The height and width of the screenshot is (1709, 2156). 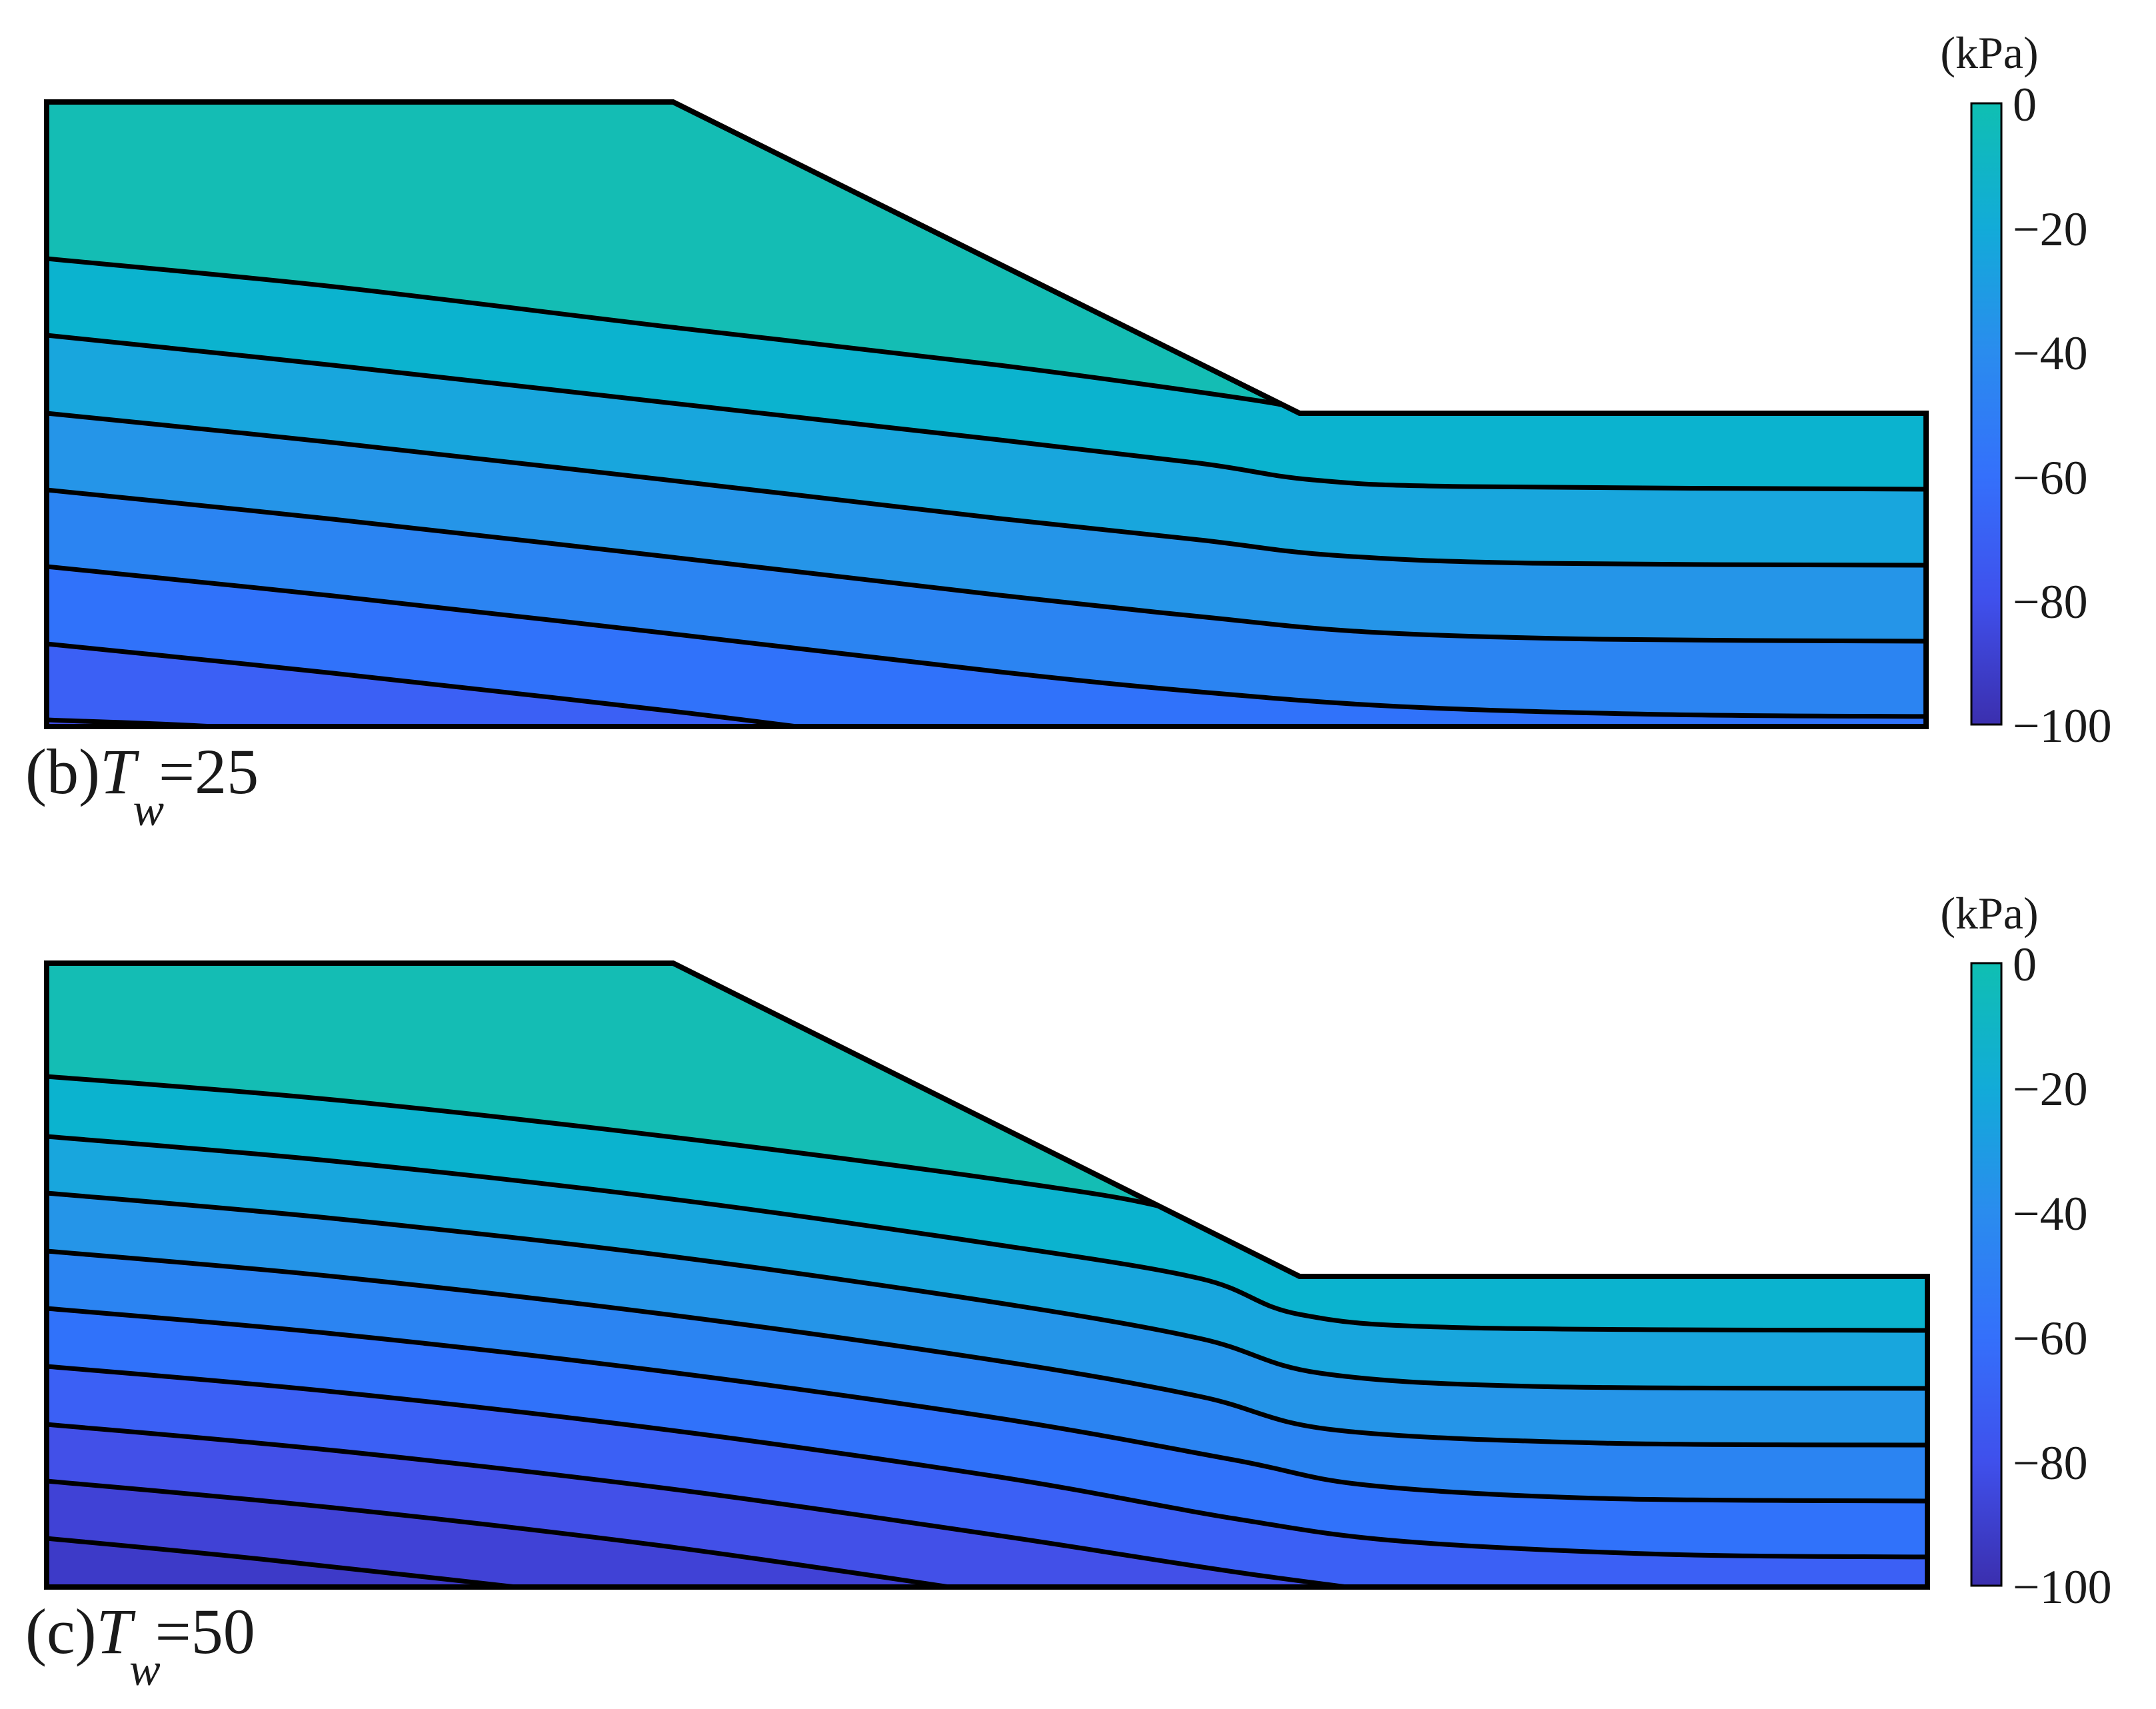 What do you see at coordinates (2025, 1251) in the screenshot?
I see `colorbar-c: (kPa) 0 −20 −40 −60 −80 −100` at bounding box center [2025, 1251].